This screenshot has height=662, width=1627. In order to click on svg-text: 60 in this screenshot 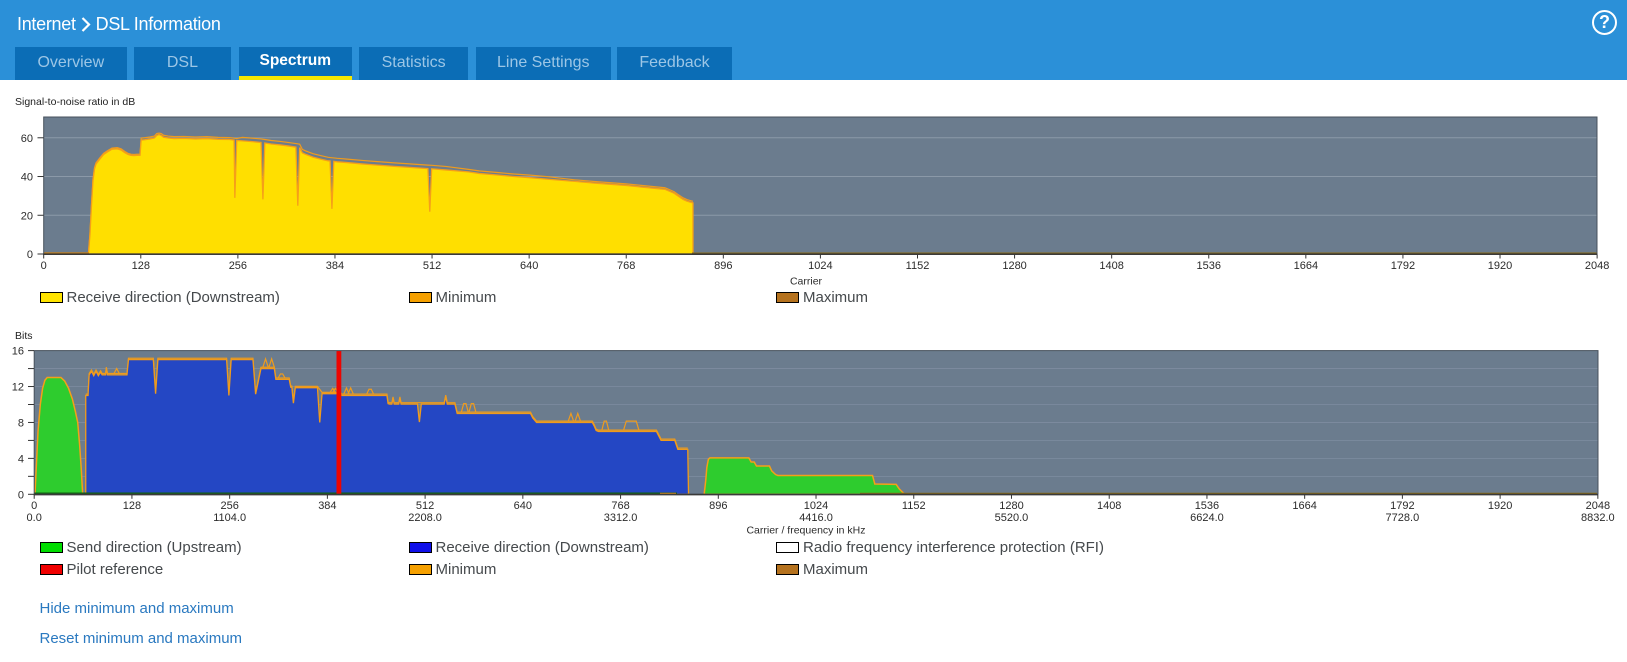, I will do `click(27, 139)`.